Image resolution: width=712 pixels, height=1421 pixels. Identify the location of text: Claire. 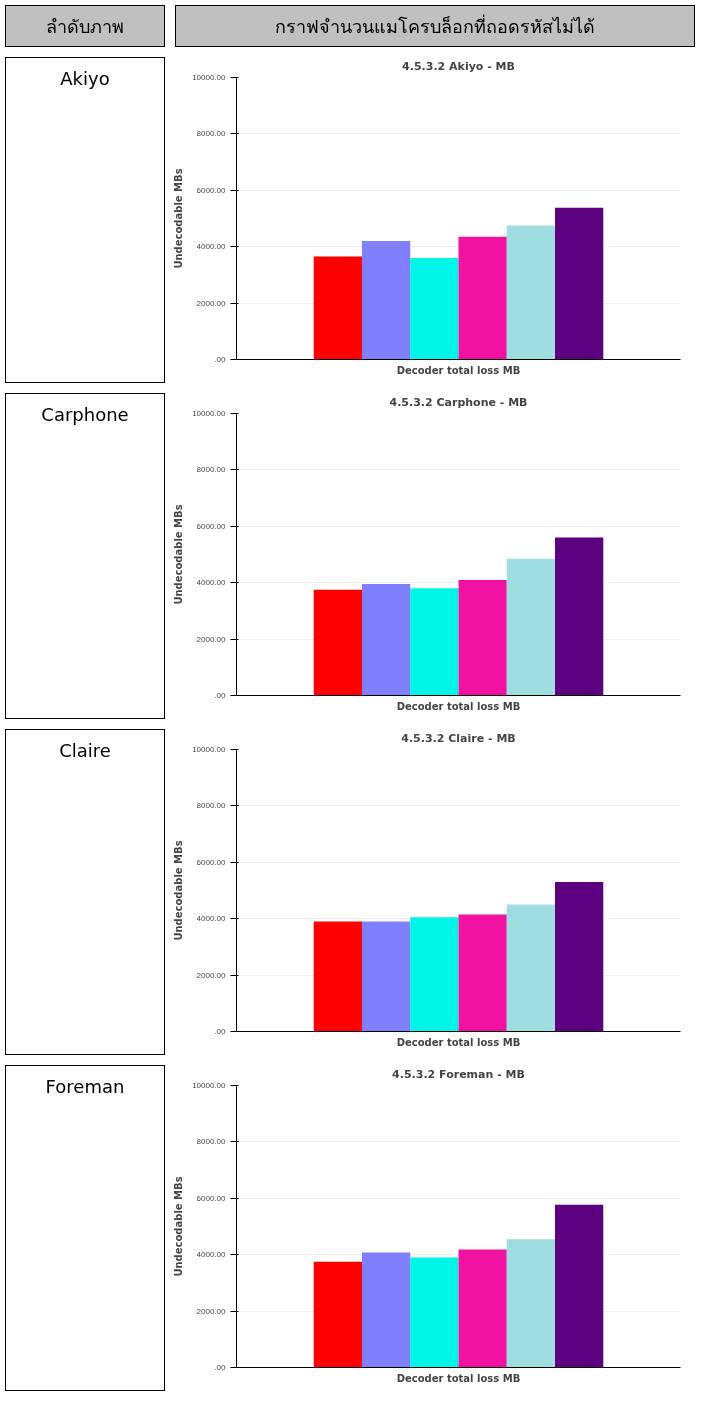
(85, 751).